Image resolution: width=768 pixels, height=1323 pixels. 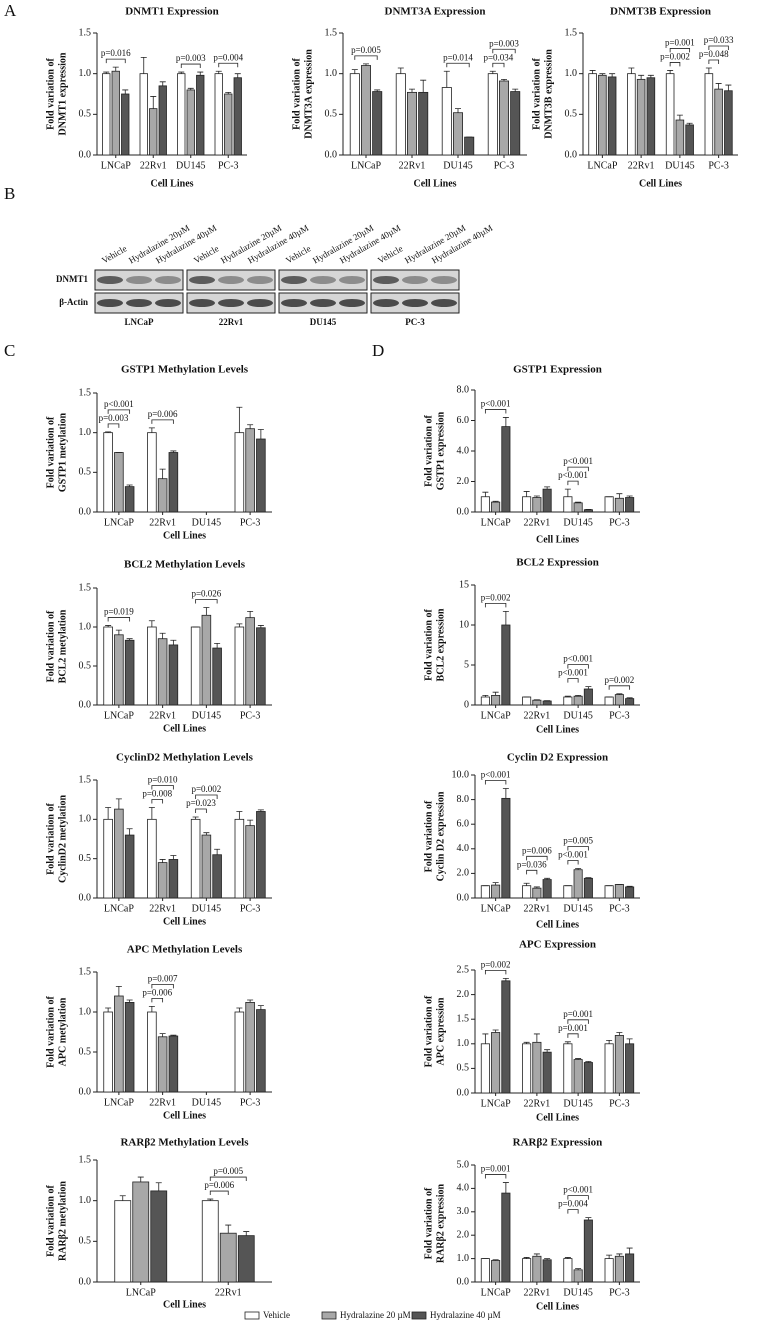 What do you see at coordinates (191, 58) in the screenshot?
I see `p-value: p=0.003` at bounding box center [191, 58].